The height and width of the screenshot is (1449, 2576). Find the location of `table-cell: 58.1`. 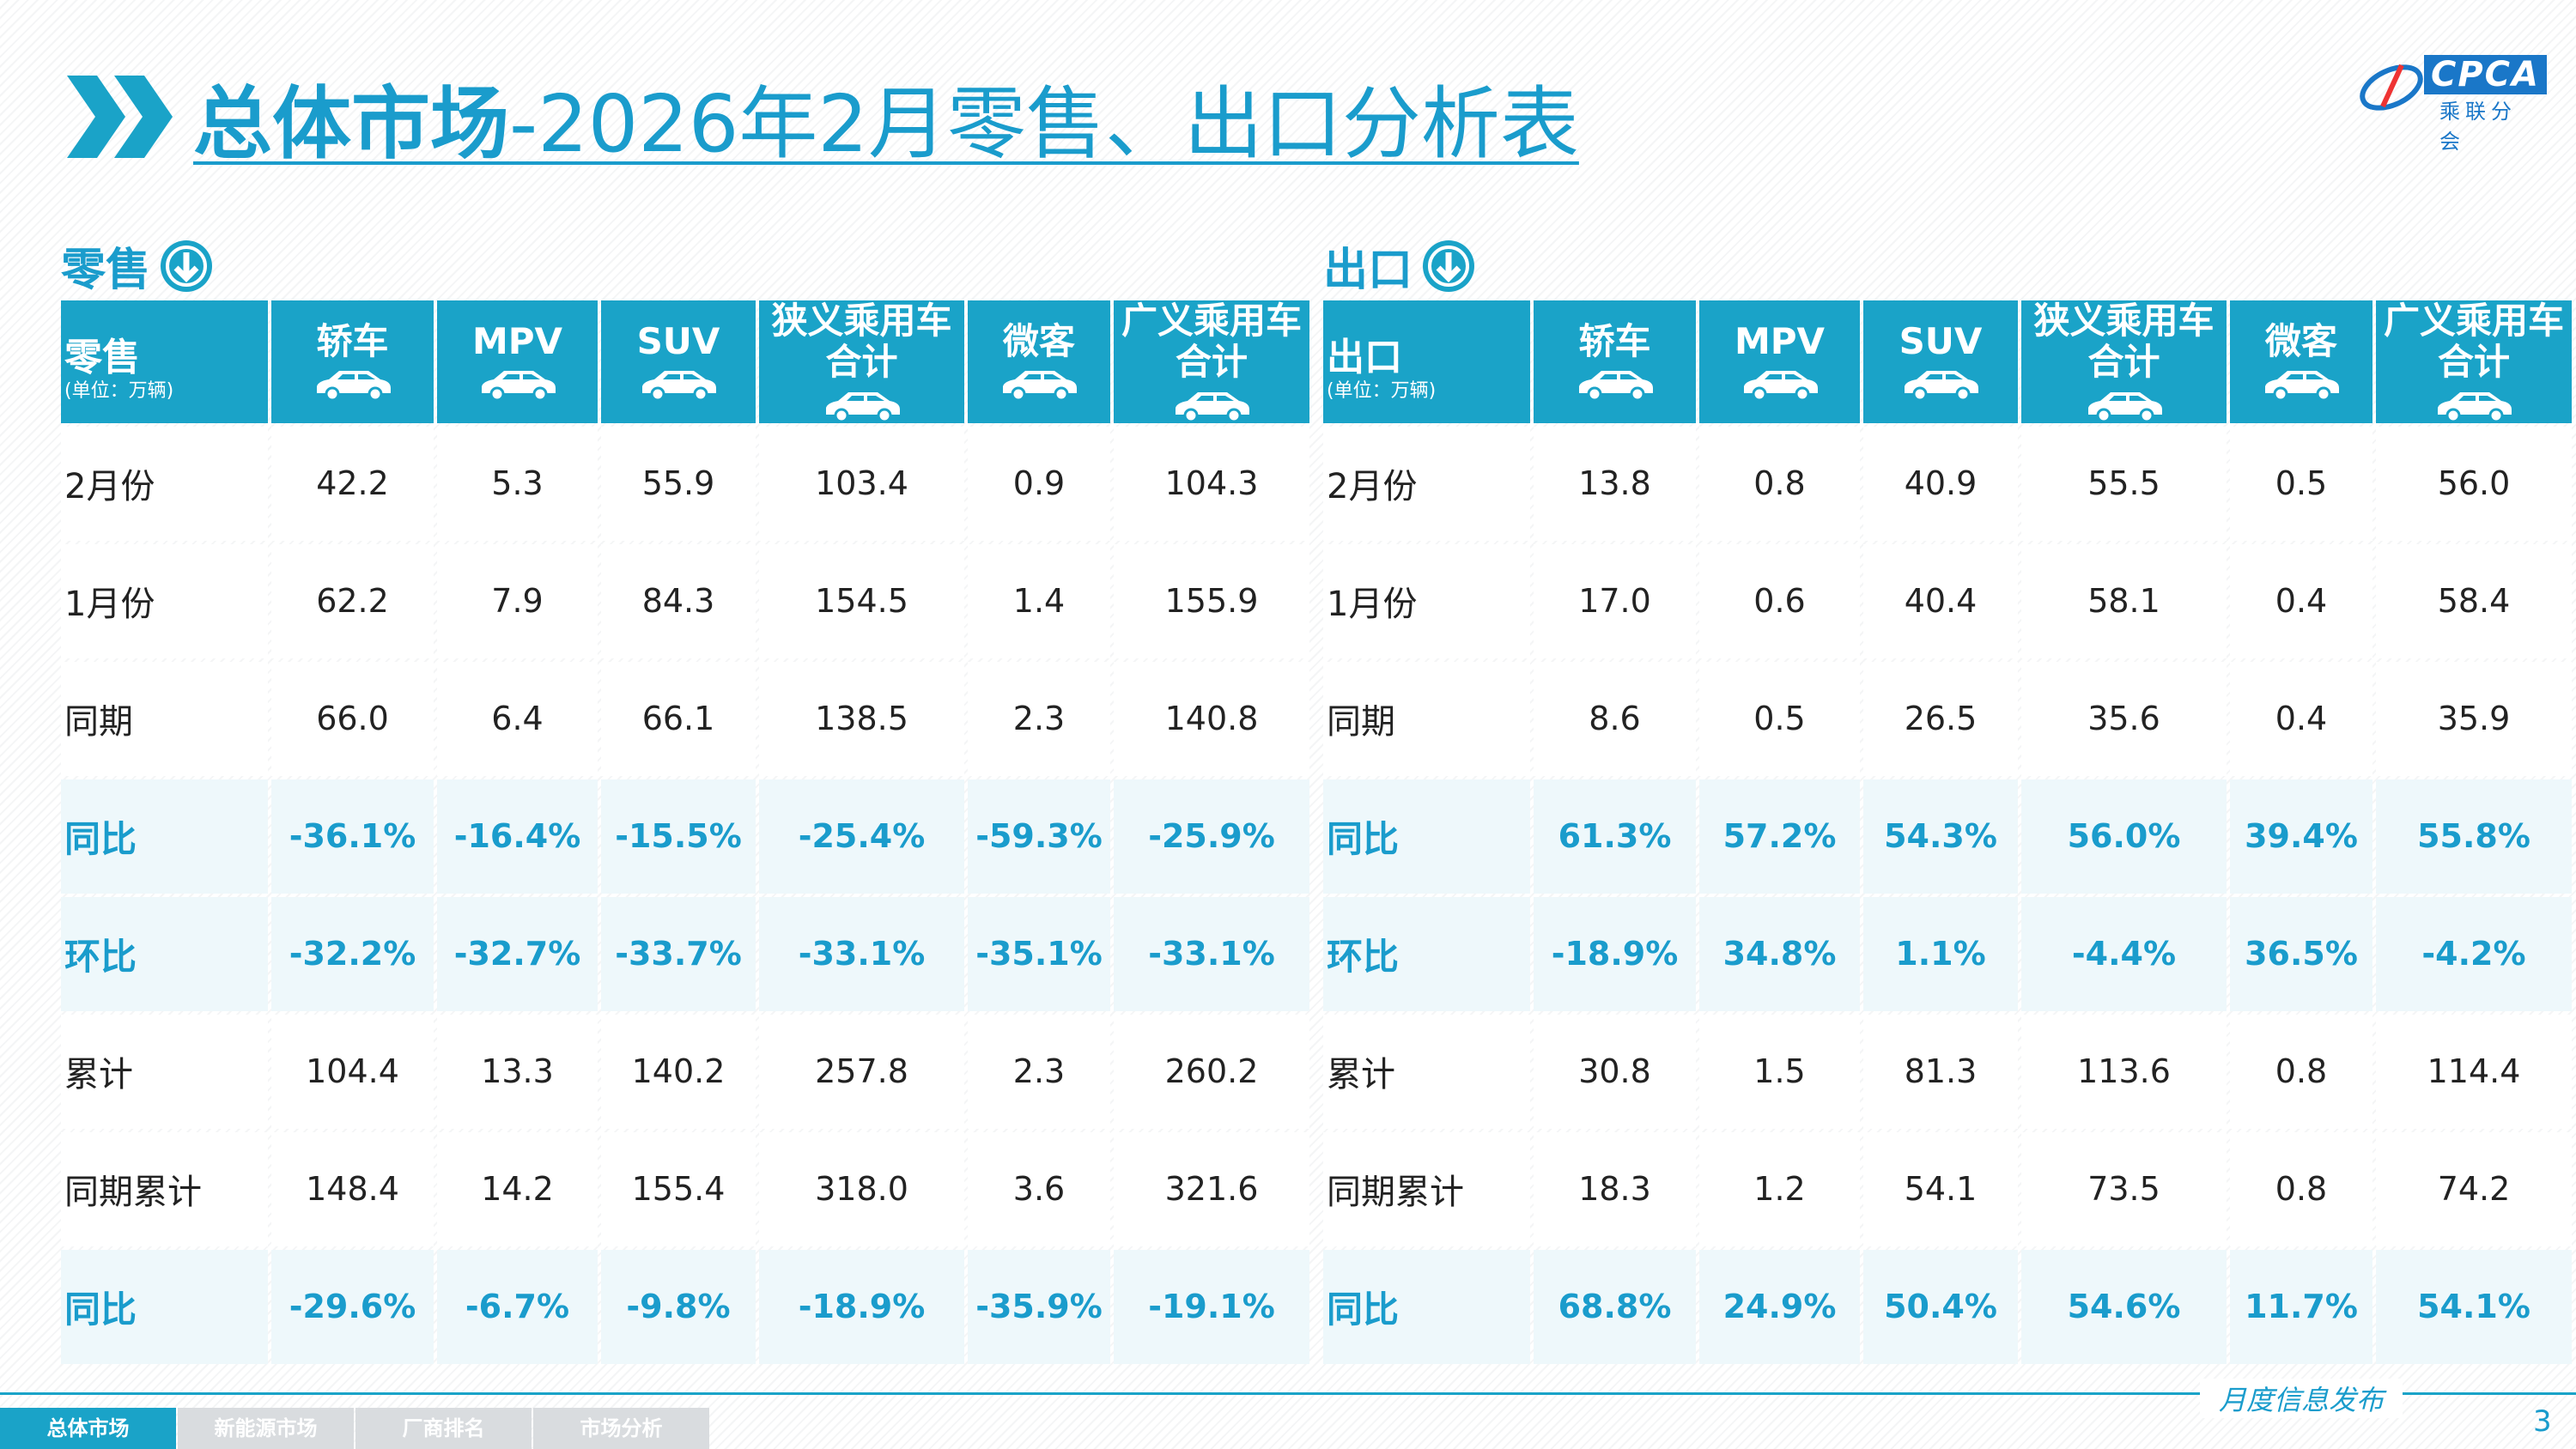

table-cell: 58.1 is located at coordinates (2124, 600).